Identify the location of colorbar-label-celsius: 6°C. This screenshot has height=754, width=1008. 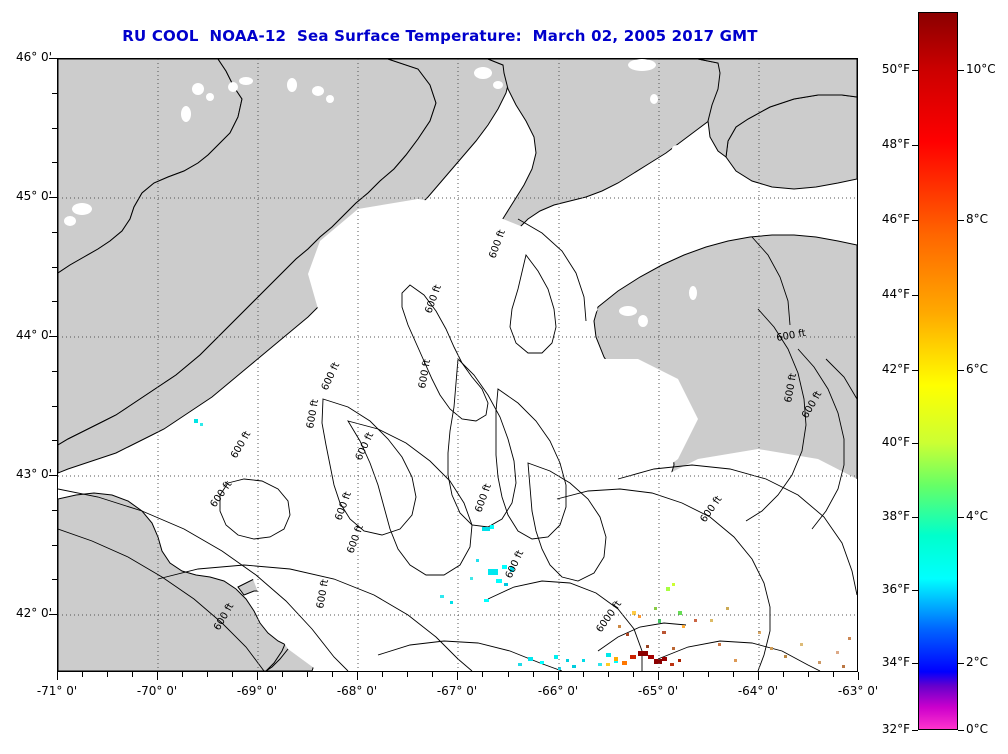
(977, 369).